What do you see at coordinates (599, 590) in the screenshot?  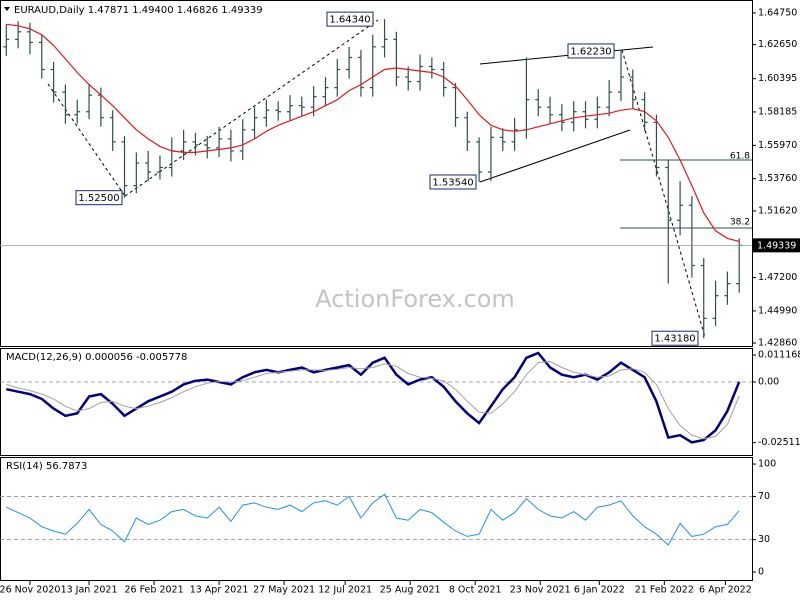 I see `x-tick-label: 6 Jan 2022` at bounding box center [599, 590].